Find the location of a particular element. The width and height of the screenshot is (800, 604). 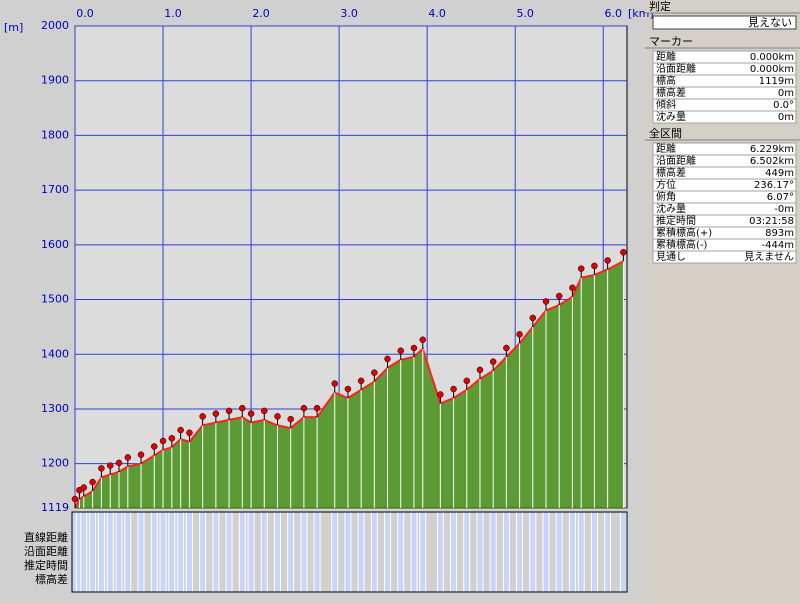

info-key: 推定時間 is located at coordinates (676, 220).